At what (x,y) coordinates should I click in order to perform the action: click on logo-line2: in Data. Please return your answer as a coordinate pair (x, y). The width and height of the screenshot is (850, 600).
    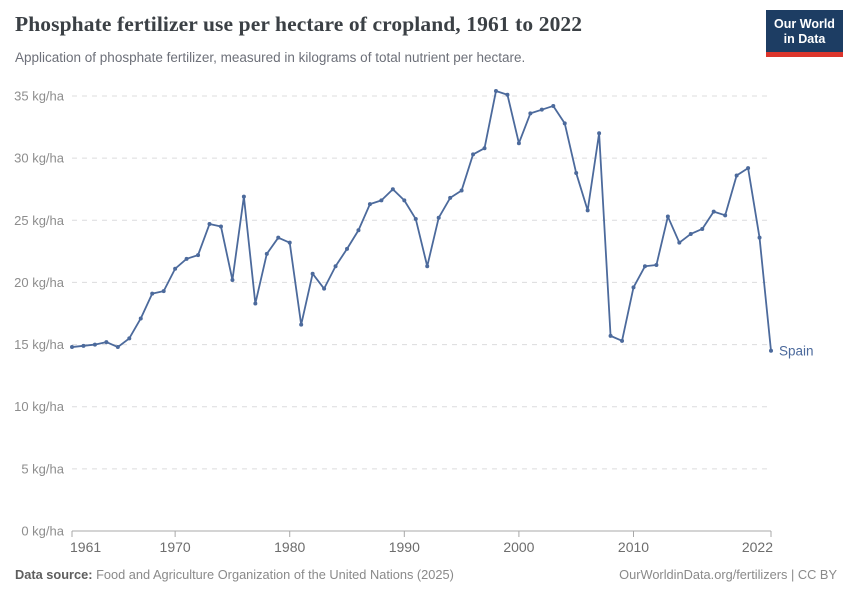
    Looking at the image, I should click on (804, 38).